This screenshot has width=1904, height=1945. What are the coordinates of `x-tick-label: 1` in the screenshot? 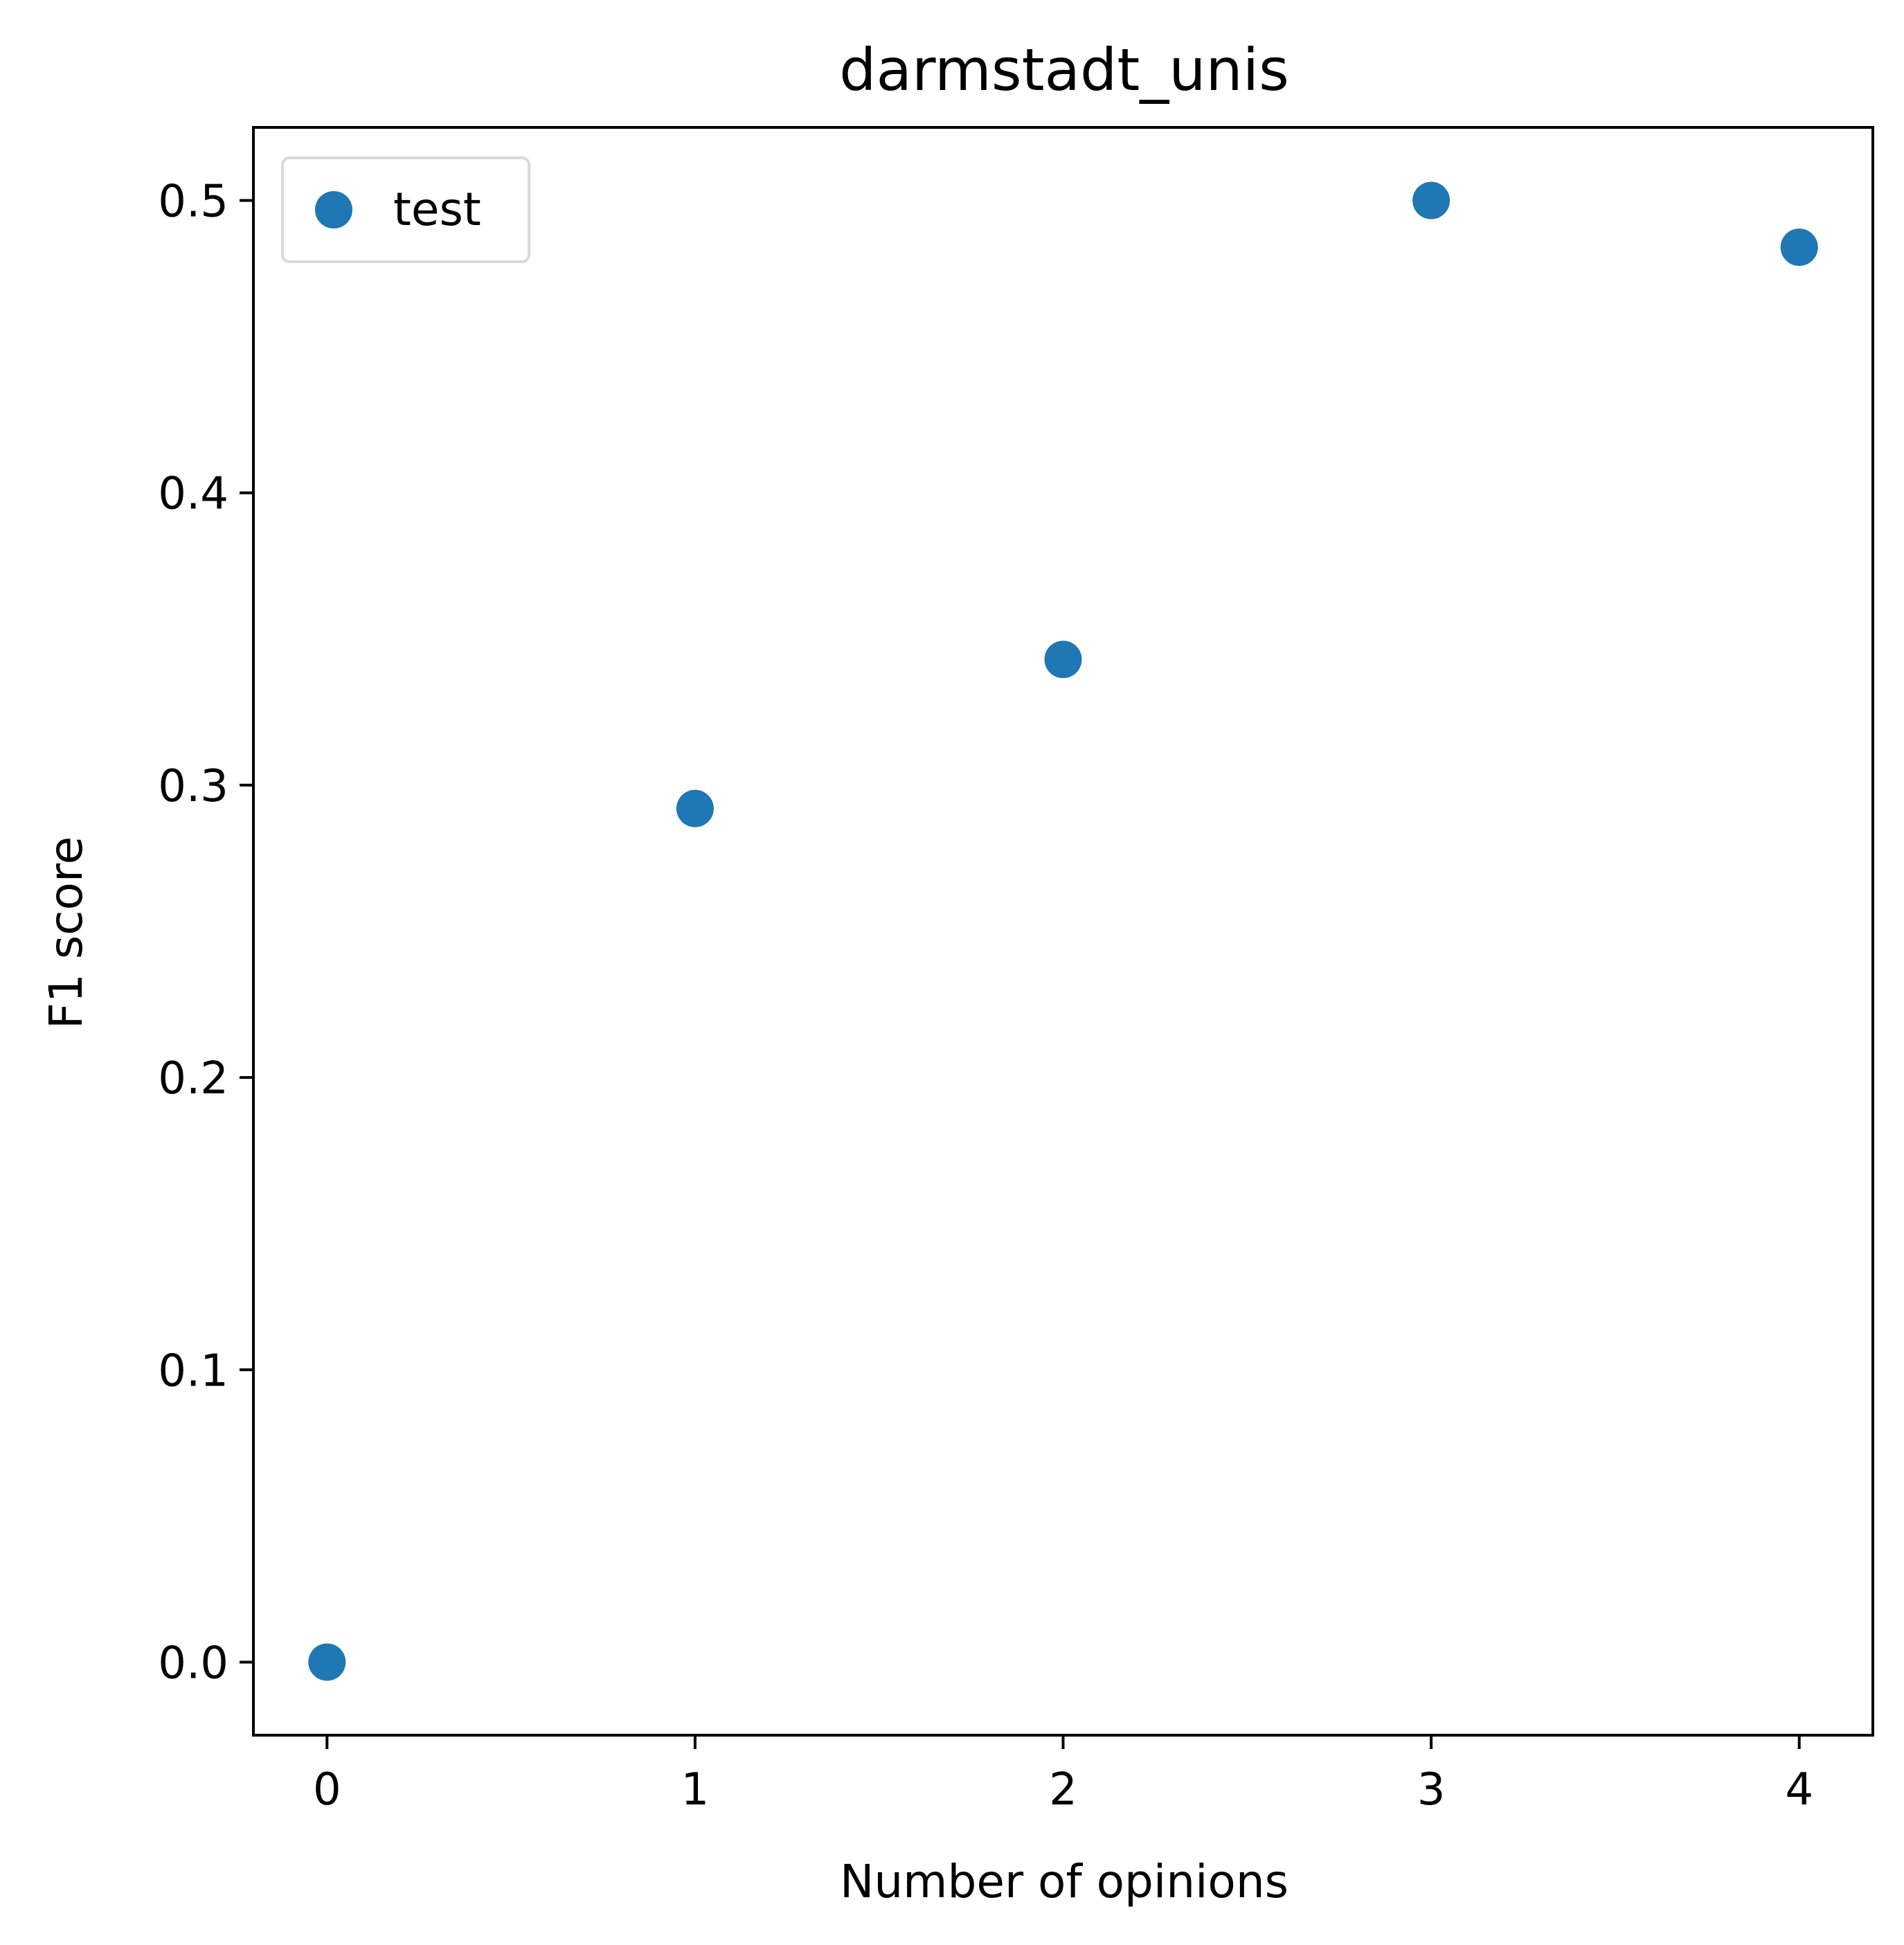 It's located at (695, 1790).